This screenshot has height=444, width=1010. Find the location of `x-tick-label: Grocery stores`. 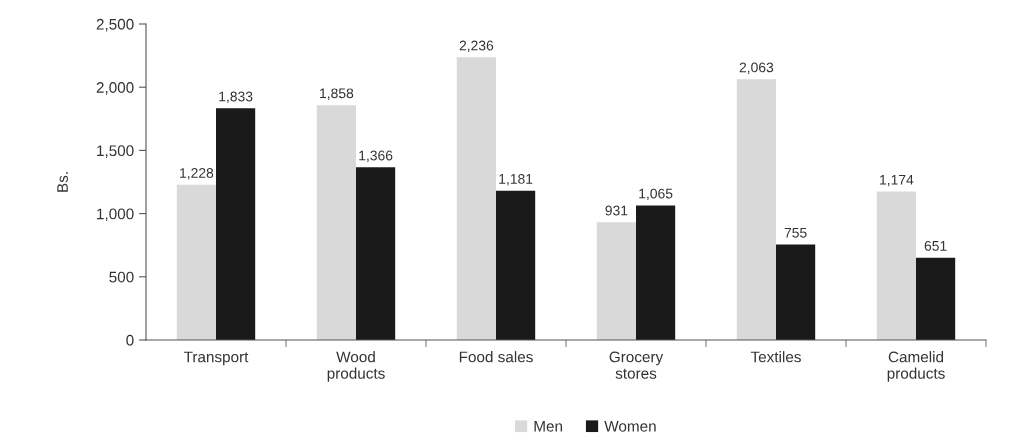

x-tick-label: Grocery stores is located at coordinates (636, 365).